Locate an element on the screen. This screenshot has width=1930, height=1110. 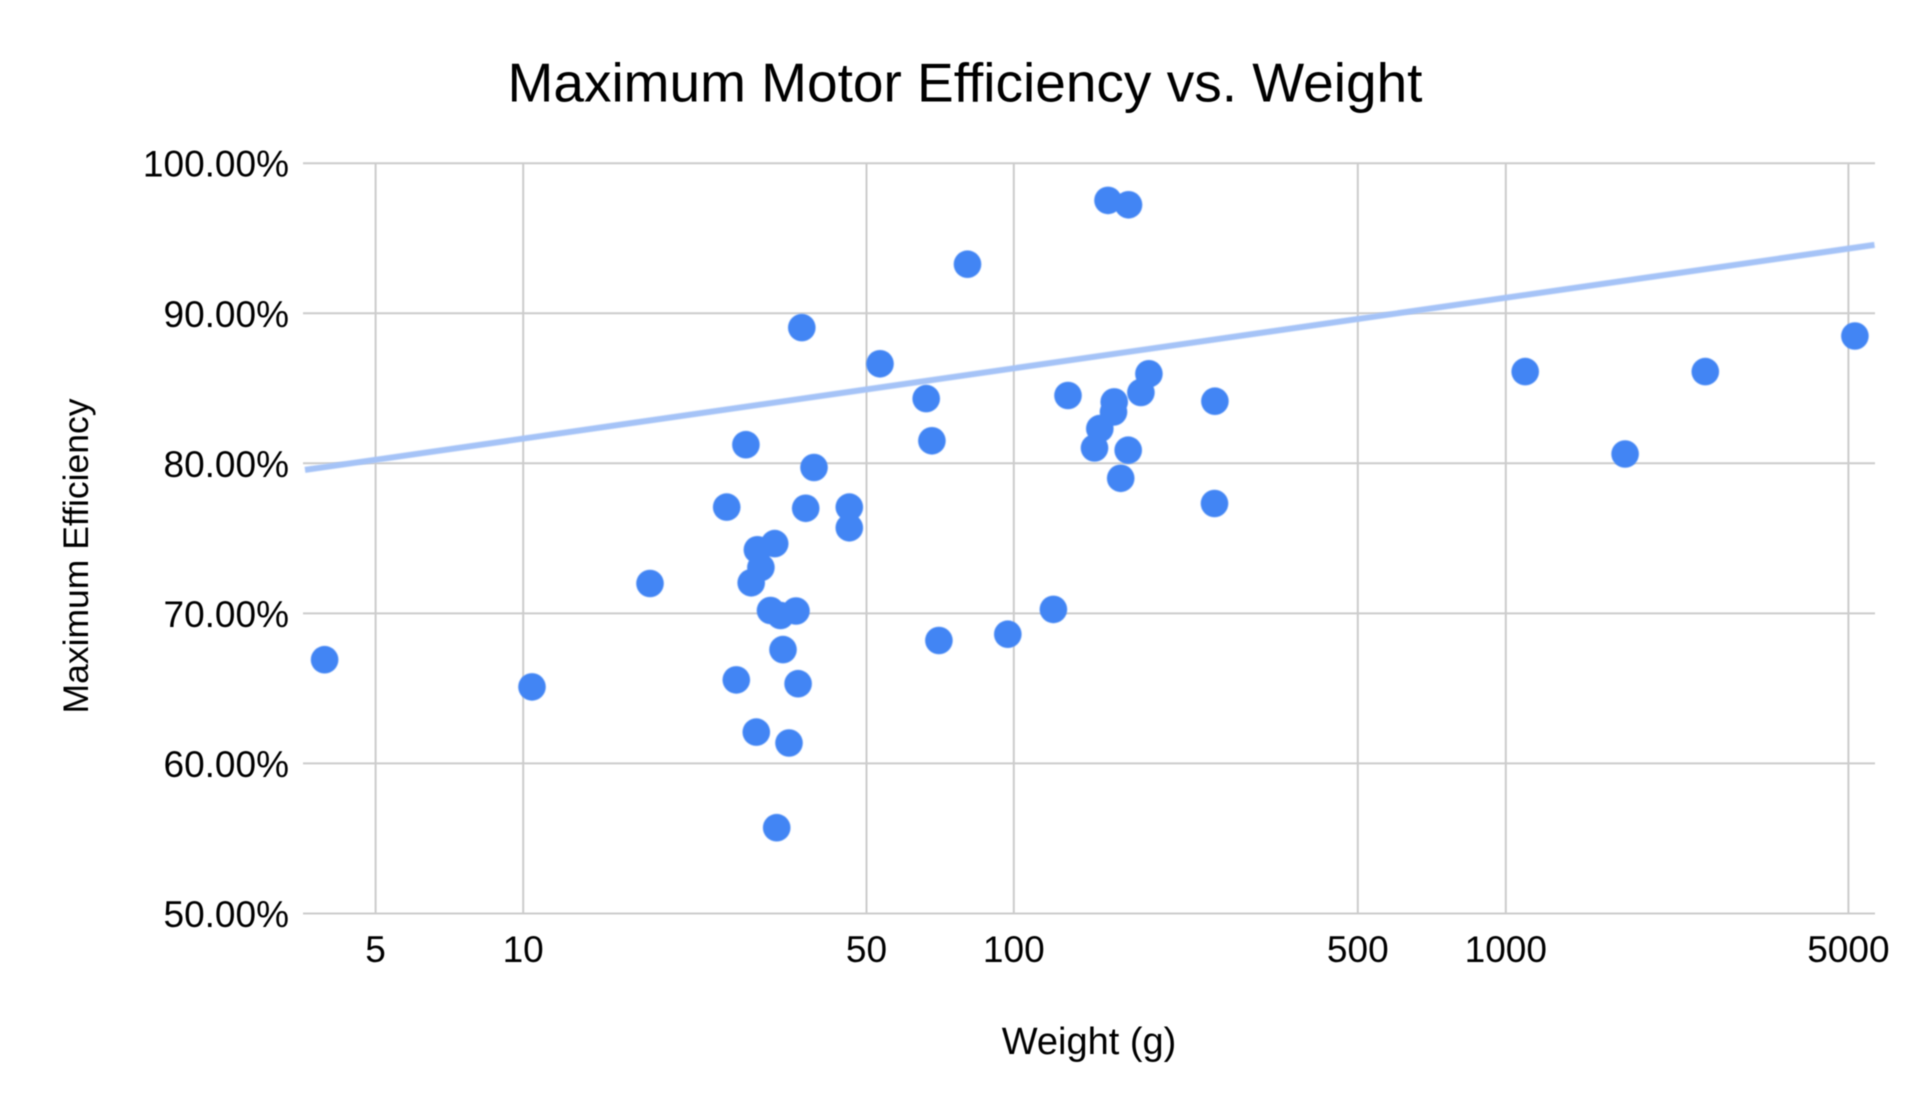
svg-text: 70.00% is located at coordinates (227, 614).